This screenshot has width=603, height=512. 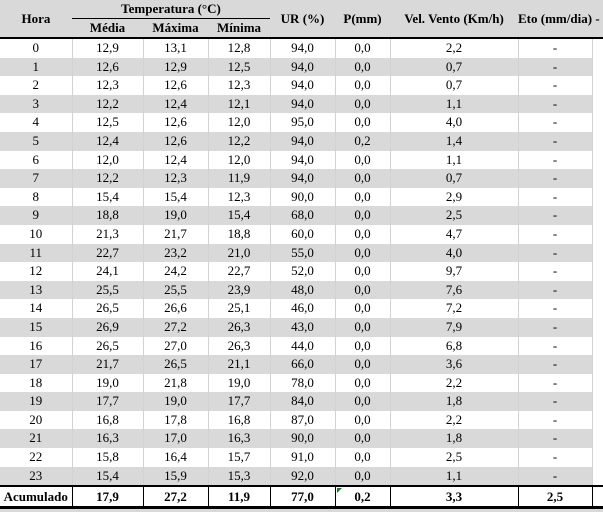 What do you see at coordinates (301, 364) in the screenshot?
I see `hour-row-17: 17 21,7 26,5 21,1 66,0 0,0 3,6-` at bounding box center [301, 364].